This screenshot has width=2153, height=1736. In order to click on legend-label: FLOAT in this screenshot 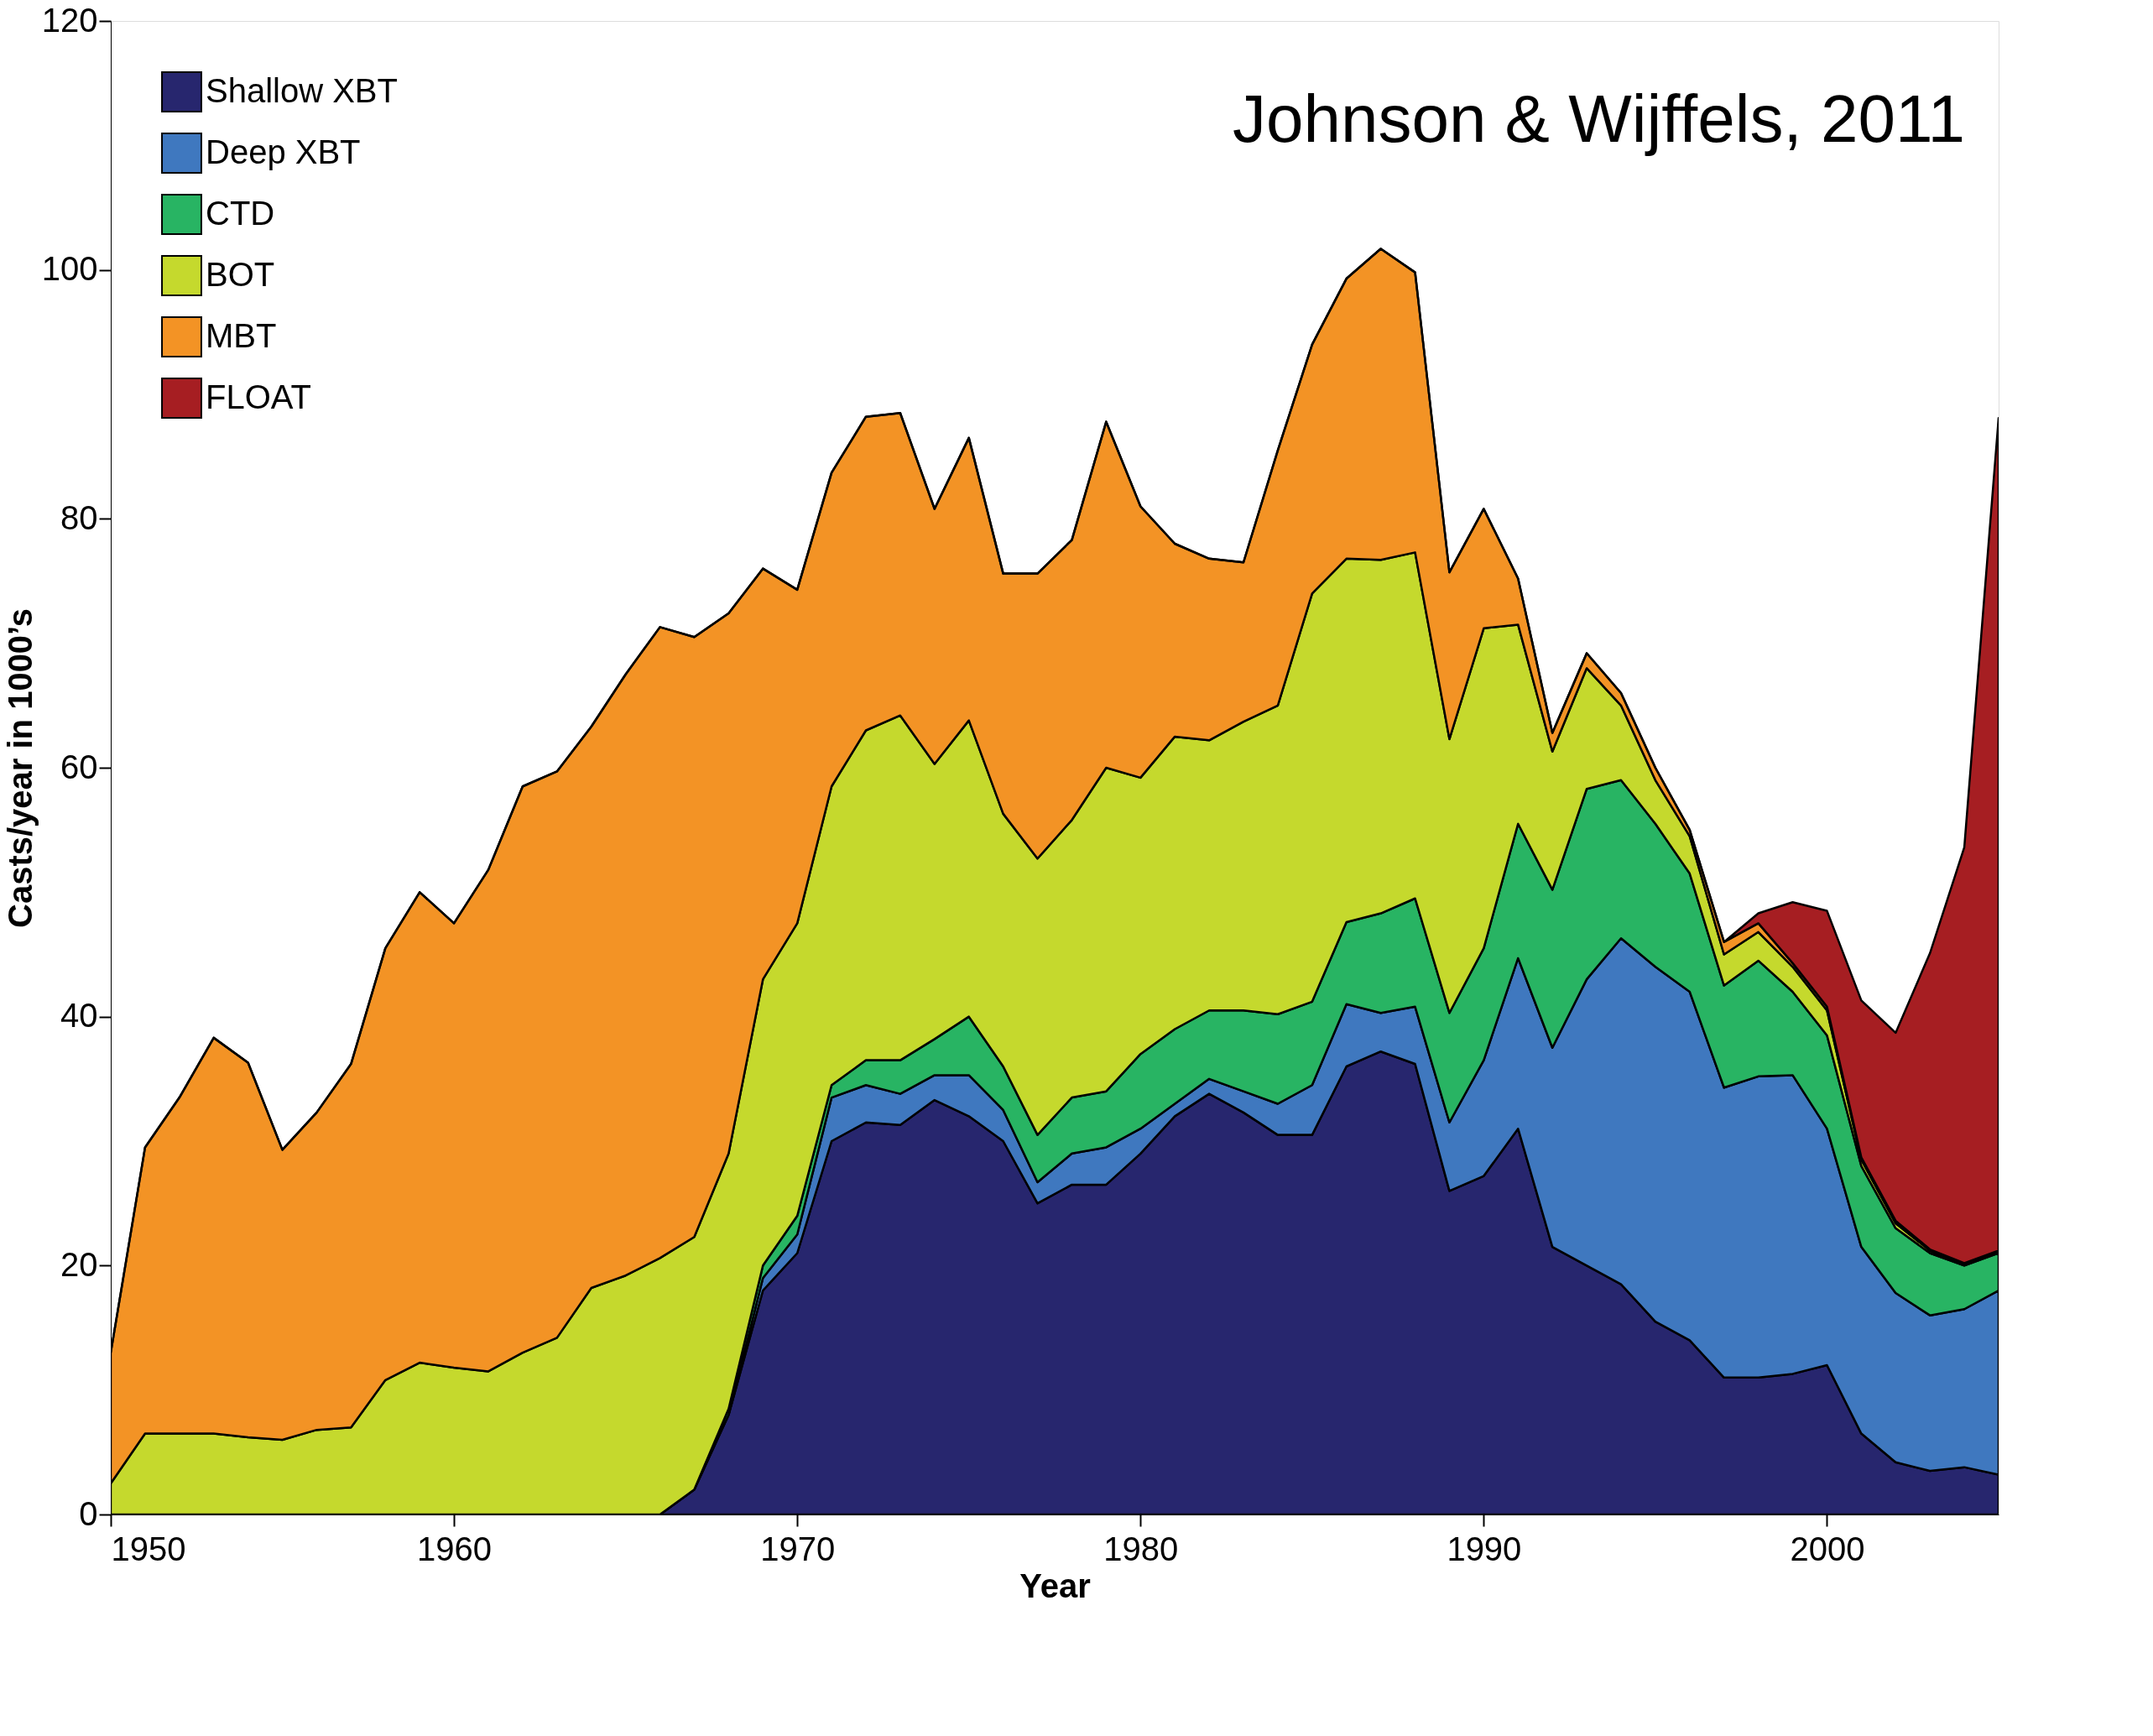, I will do `click(258, 396)`.